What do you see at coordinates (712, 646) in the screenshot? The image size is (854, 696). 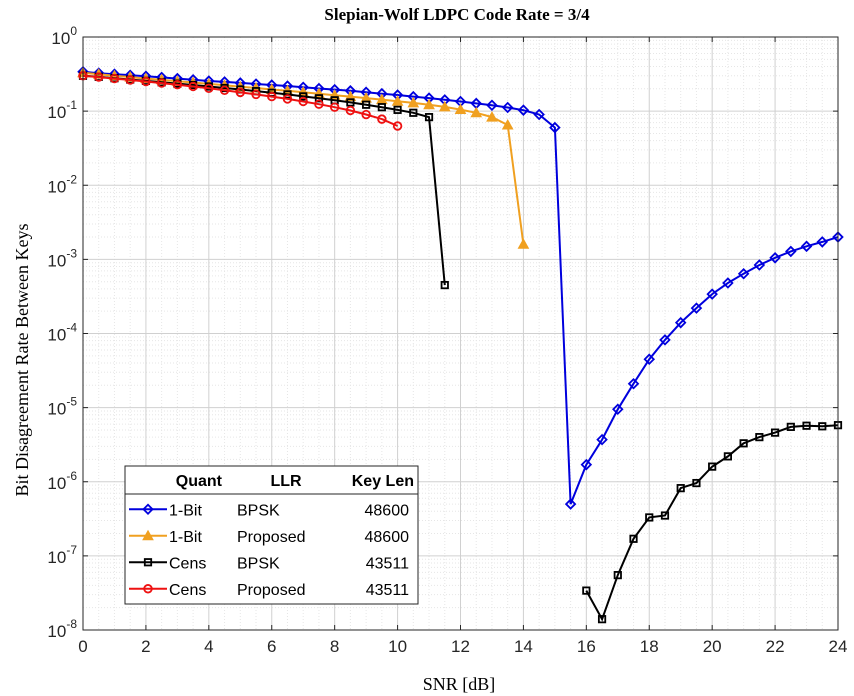 I see `x-tick-label: 20` at bounding box center [712, 646].